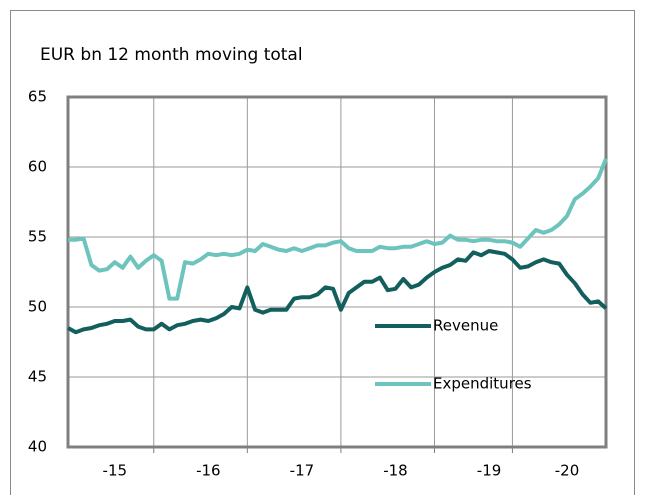  Describe the element at coordinates (567, 471) in the screenshot. I see `x-tick-label: -20` at that location.